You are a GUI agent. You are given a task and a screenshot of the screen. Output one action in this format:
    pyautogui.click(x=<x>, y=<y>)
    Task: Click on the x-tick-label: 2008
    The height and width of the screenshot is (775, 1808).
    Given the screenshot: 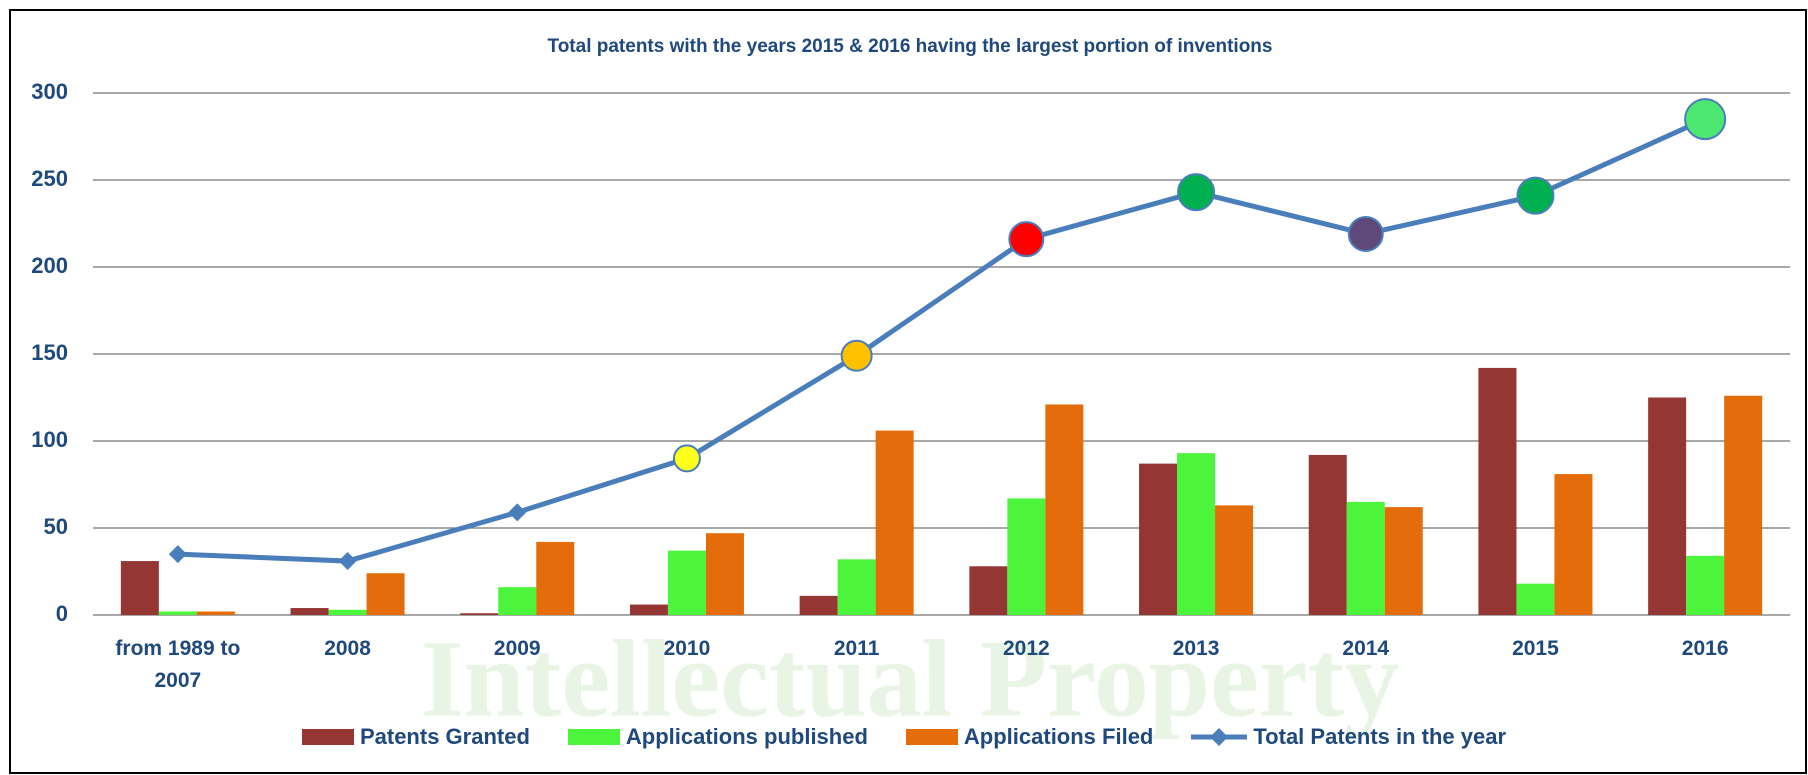 What is the action you would take?
    pyautogui.click(x=347, y=648)
    